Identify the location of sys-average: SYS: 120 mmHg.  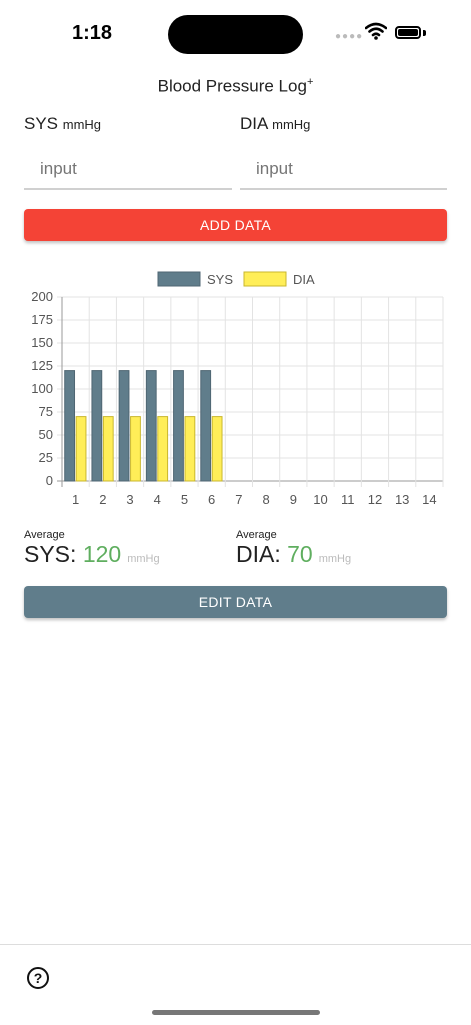
(92, 554).